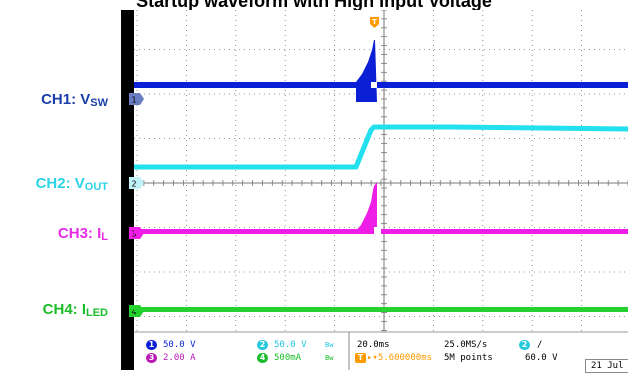 The image size is (628, 375). What do you see at coordinates (288, 358) in the screenshot?
I see `ch4-scale: 500mA` at bounding box center [288, 358].